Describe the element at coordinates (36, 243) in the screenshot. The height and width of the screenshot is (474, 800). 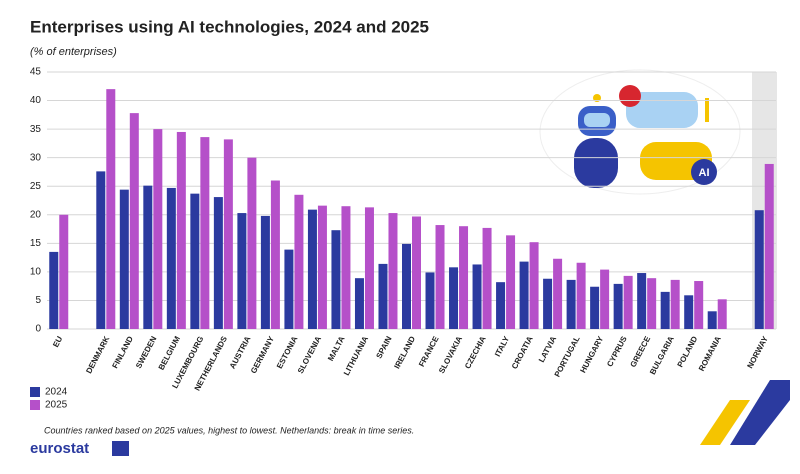
I see `y-tick-label: 15` at that location.